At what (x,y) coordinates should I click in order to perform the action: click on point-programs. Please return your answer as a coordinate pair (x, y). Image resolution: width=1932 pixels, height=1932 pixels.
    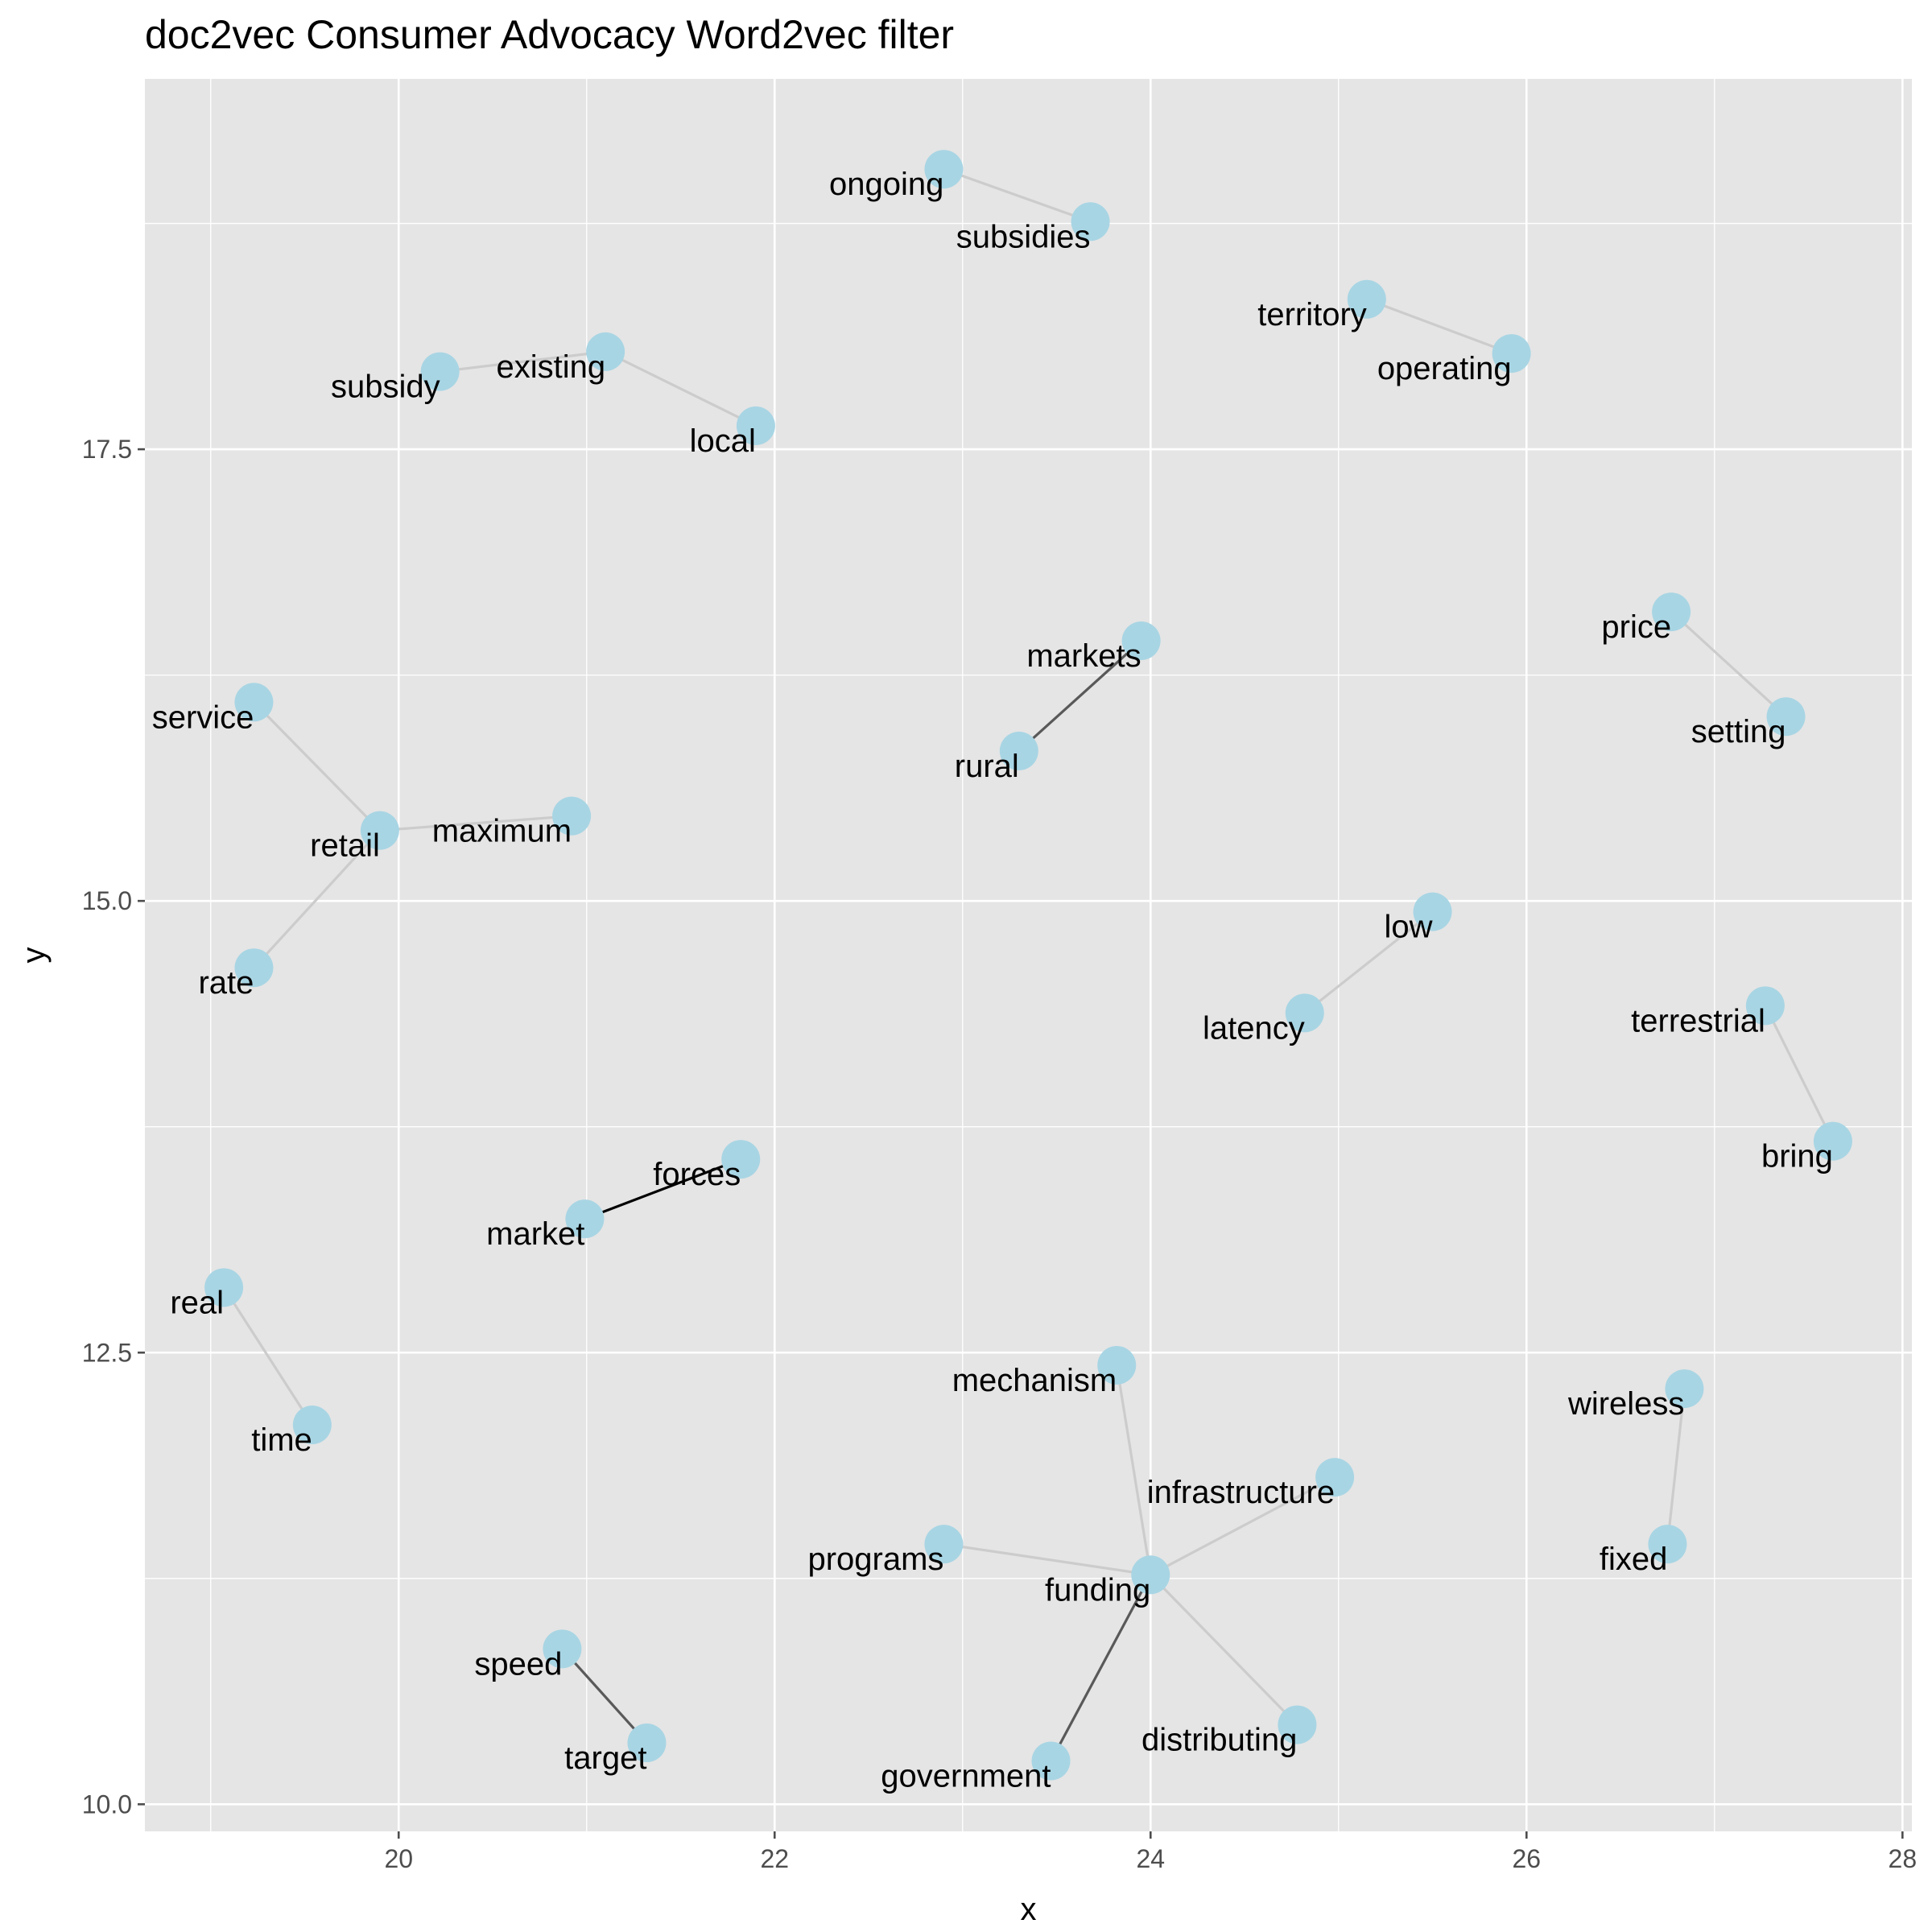
    Looking at the image, I should click on (944, 1544).